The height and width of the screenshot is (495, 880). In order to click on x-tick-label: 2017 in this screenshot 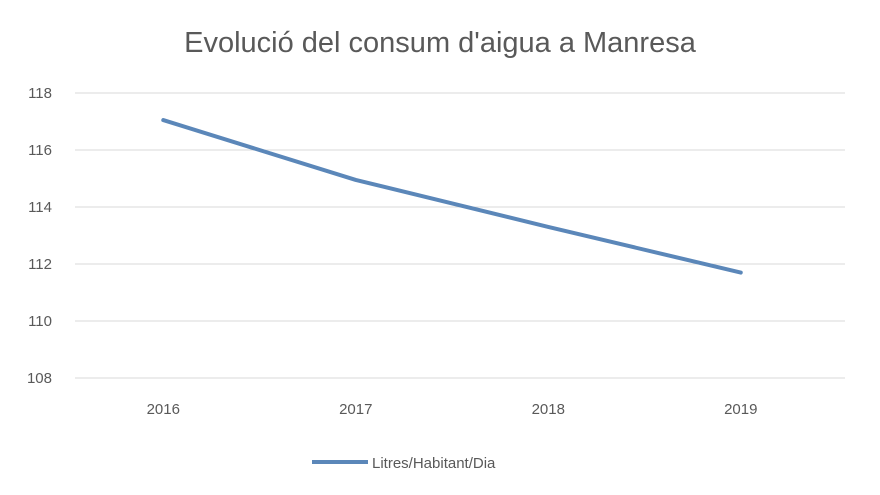, I will do `click(355, 409)`.